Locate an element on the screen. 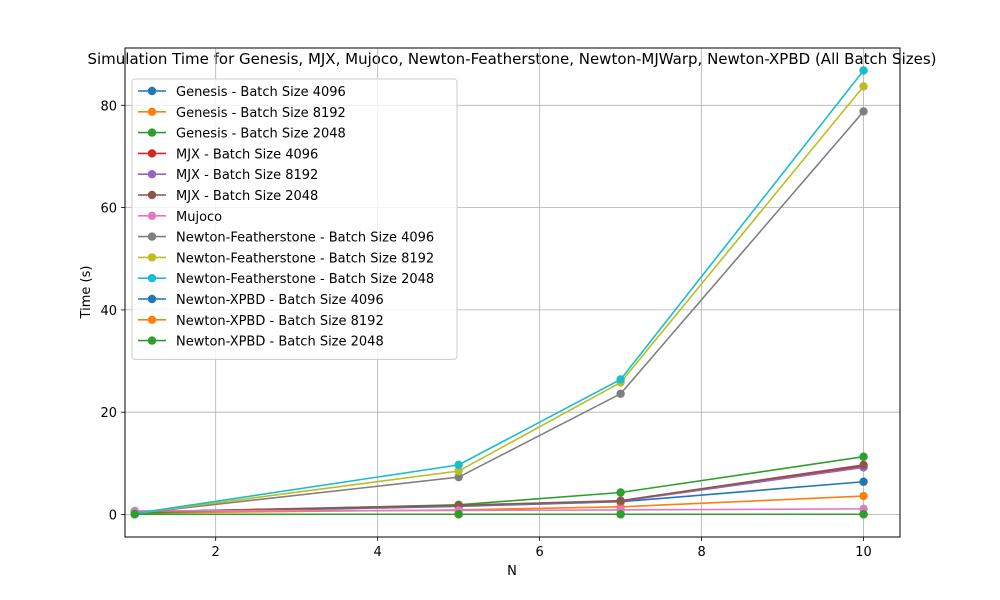  x-tick-label: 8 is located at coordinates (701, 552).